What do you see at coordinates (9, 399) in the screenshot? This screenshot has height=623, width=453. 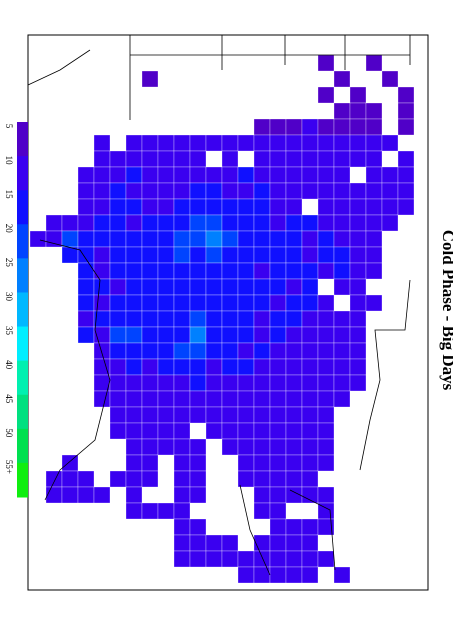 I see `colorbar-label: 45` at bounding box center [9, 399].